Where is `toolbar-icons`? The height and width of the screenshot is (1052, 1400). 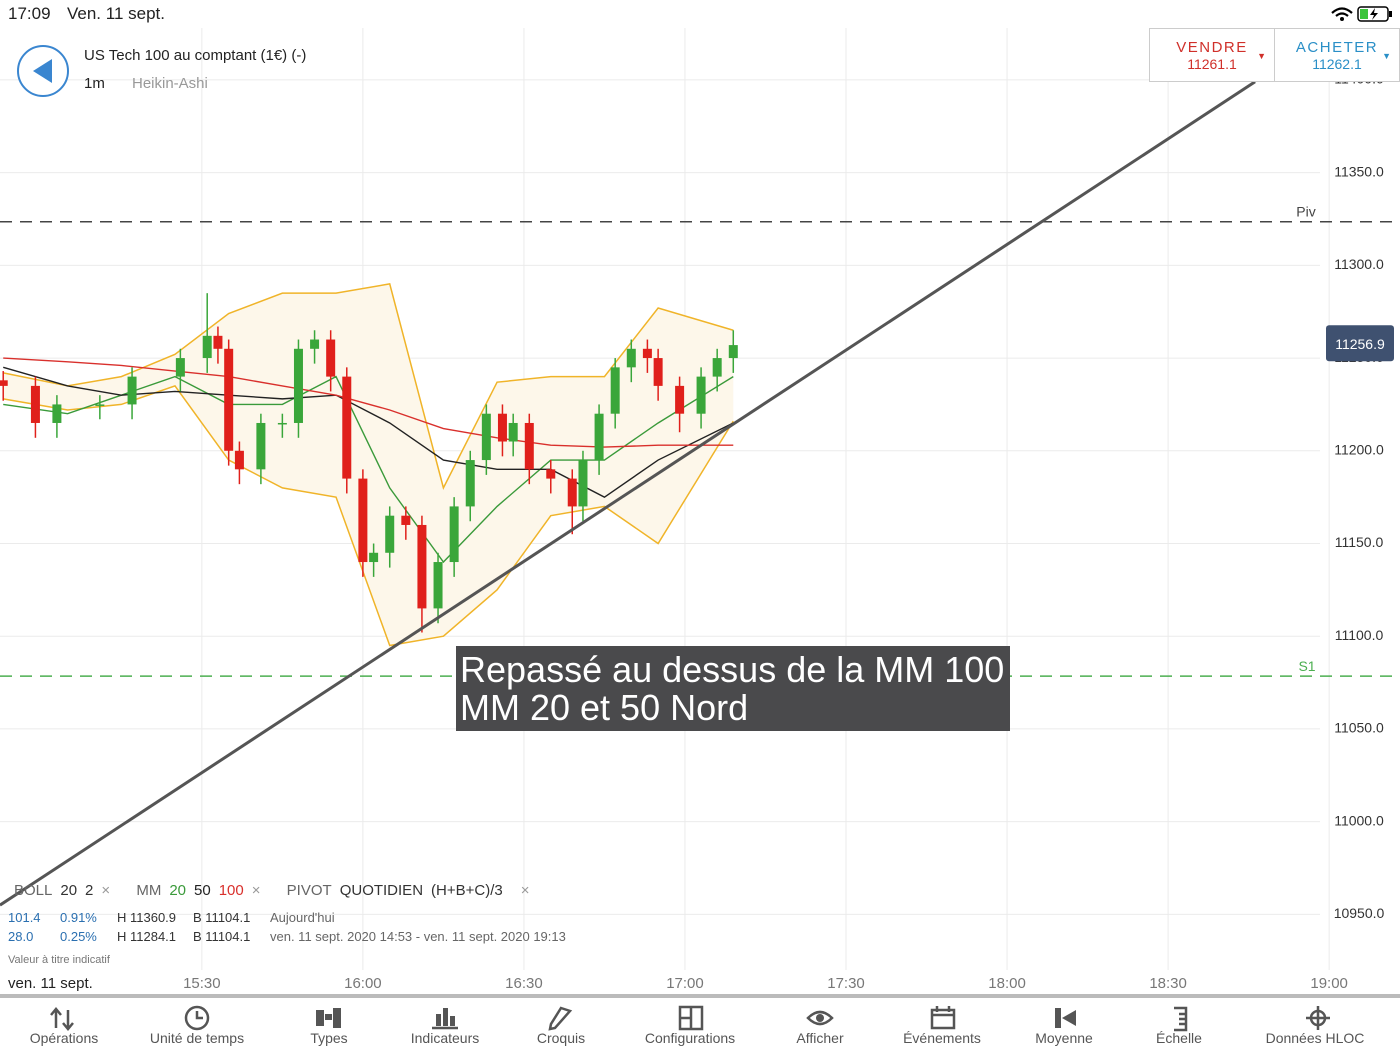 toolbar-icons is located at coordinates (690, 1018).